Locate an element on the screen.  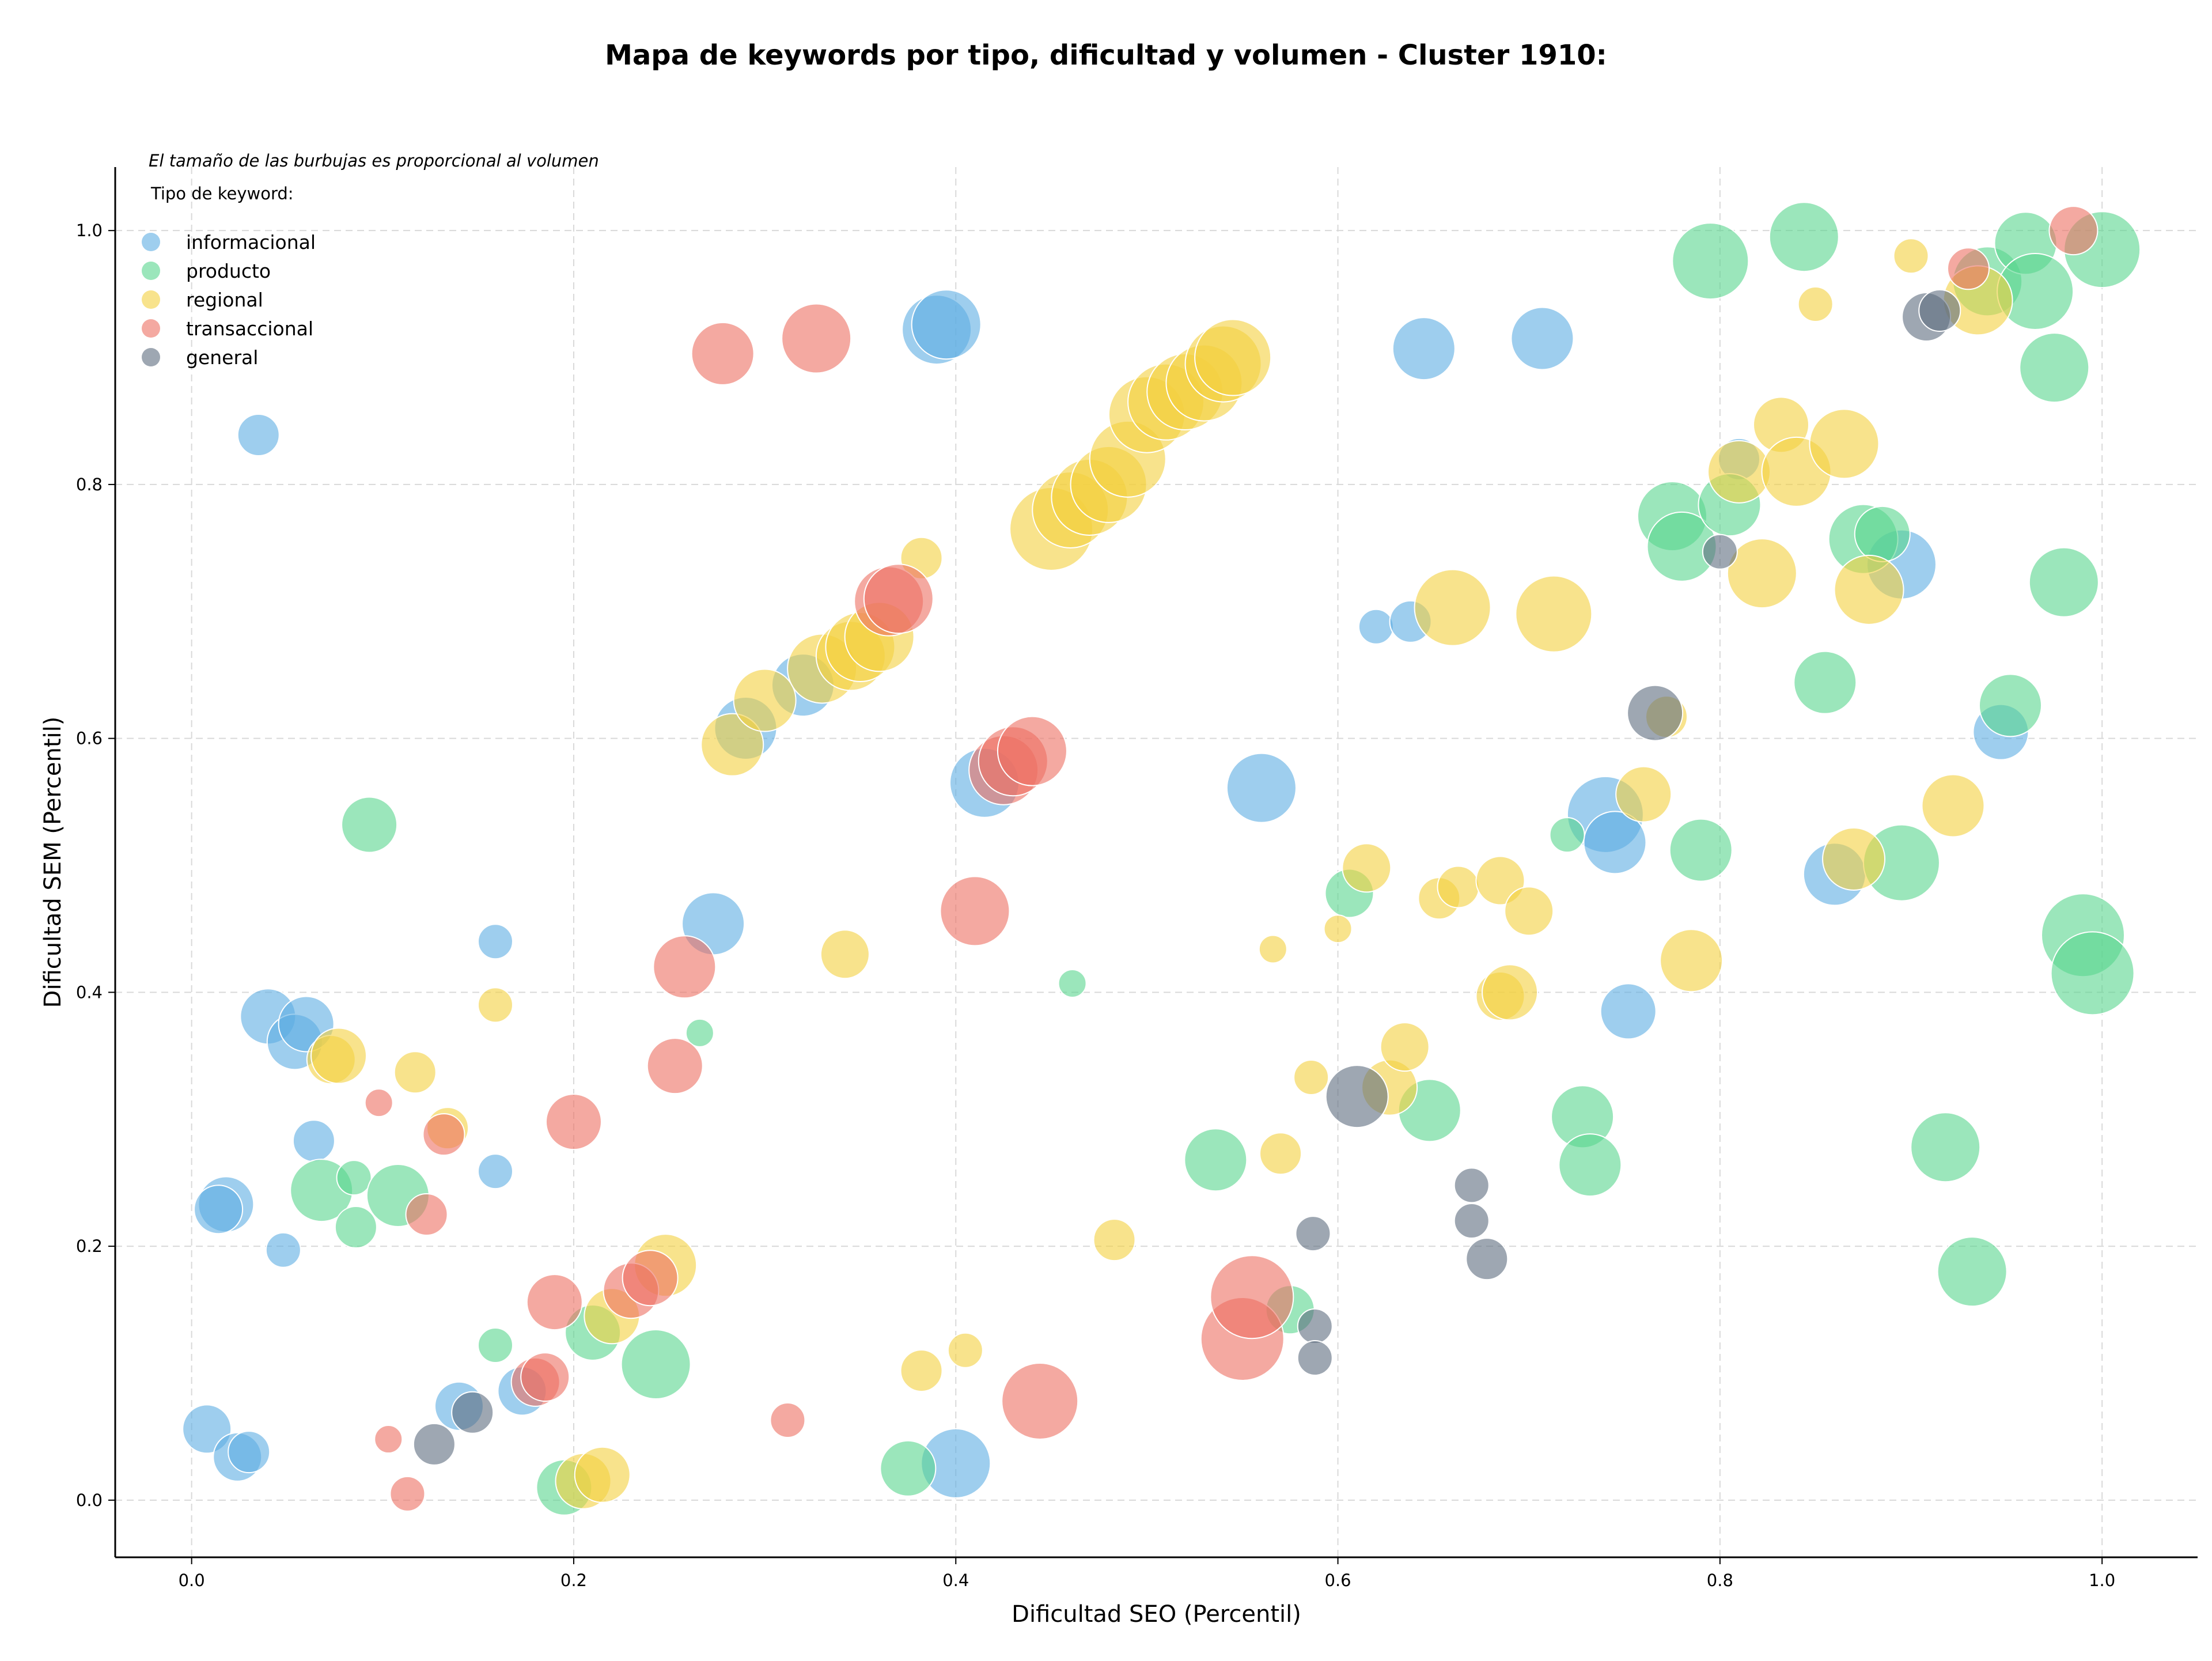
x-tick-label: 1.0 is located at coordinates (2102, 1580).